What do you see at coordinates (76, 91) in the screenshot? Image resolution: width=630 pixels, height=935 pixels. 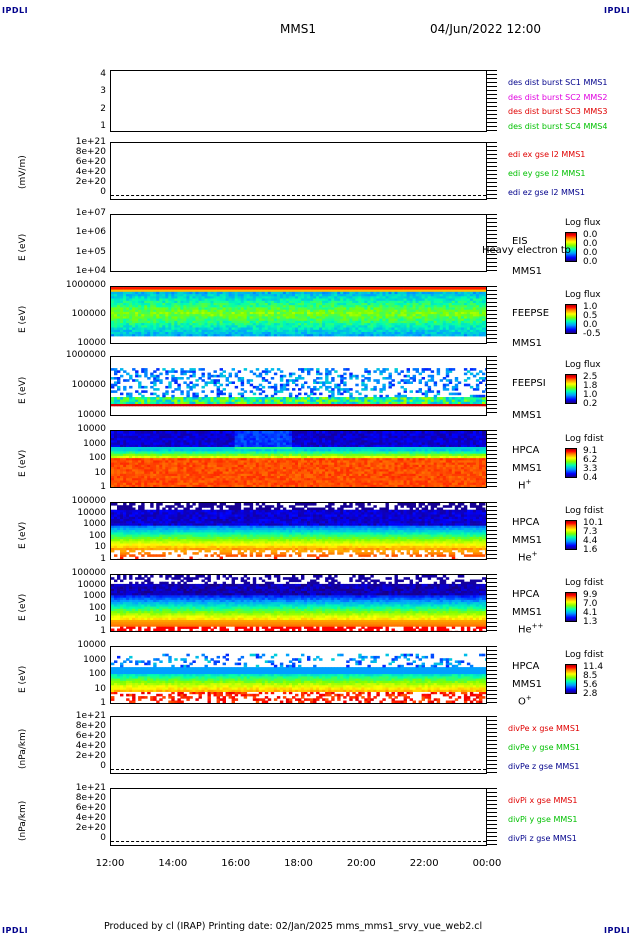 I see `y-tick-label: 3` at bounding box center [76, 91].